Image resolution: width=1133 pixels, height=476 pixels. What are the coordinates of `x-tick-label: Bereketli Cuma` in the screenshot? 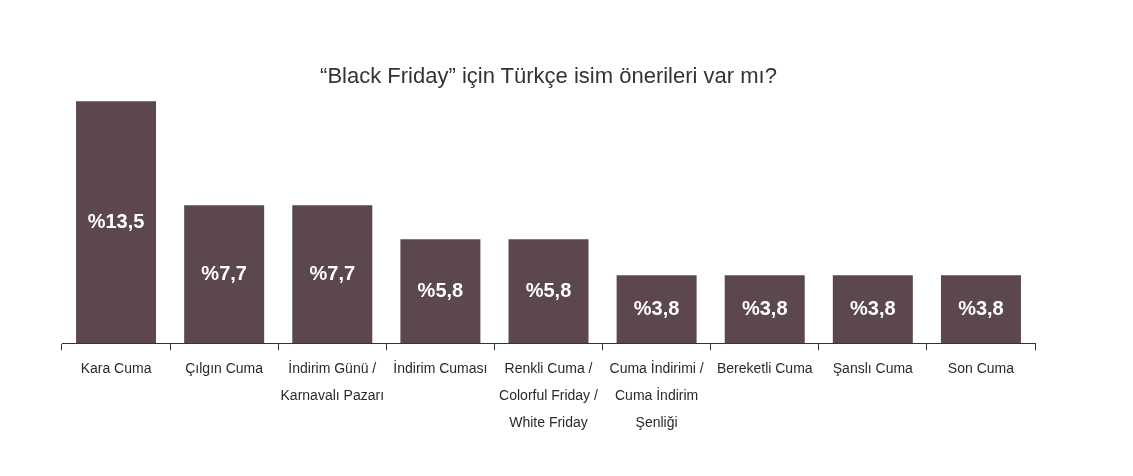 It's located at (764, 368).